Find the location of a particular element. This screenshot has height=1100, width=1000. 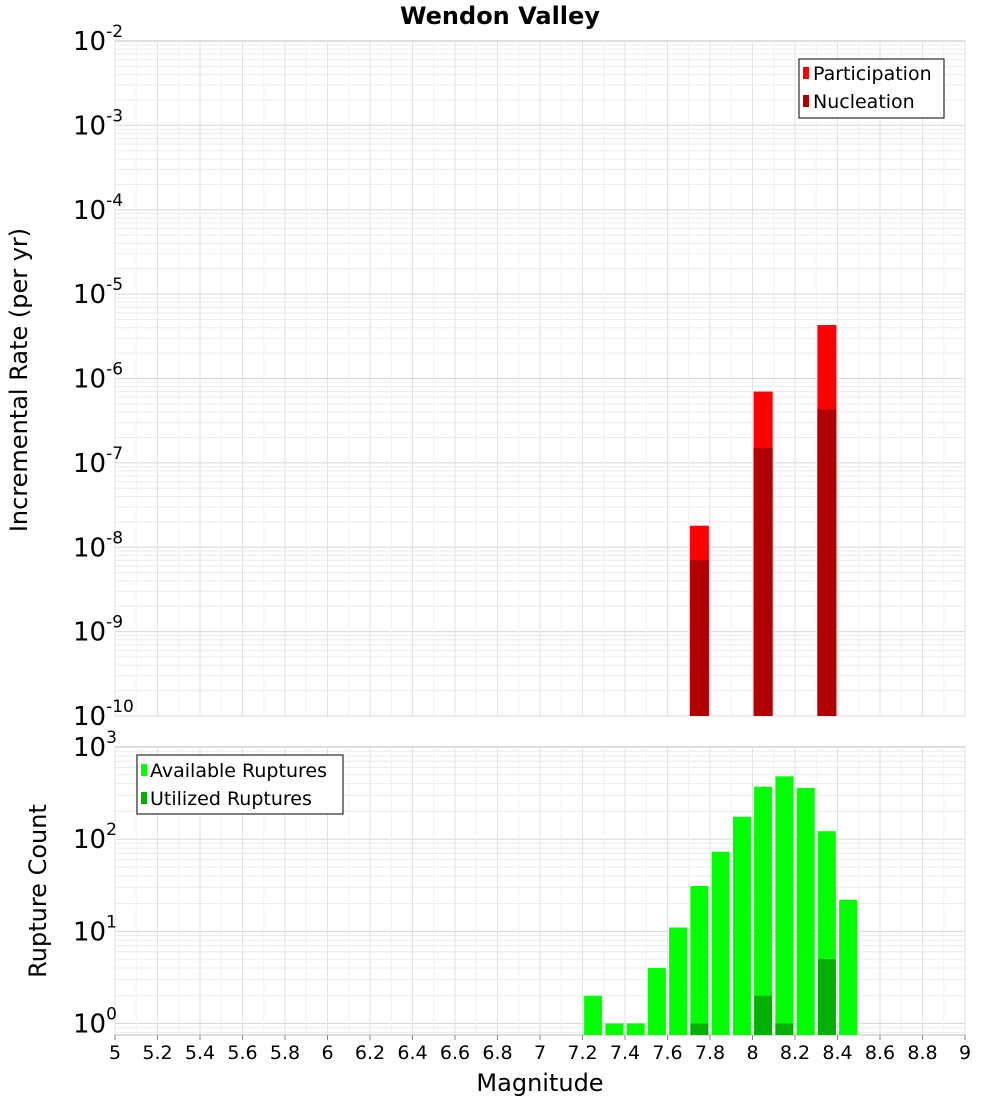

rate-y-tick-label: 10⁻⁷ is located at coordinates (98, 461).